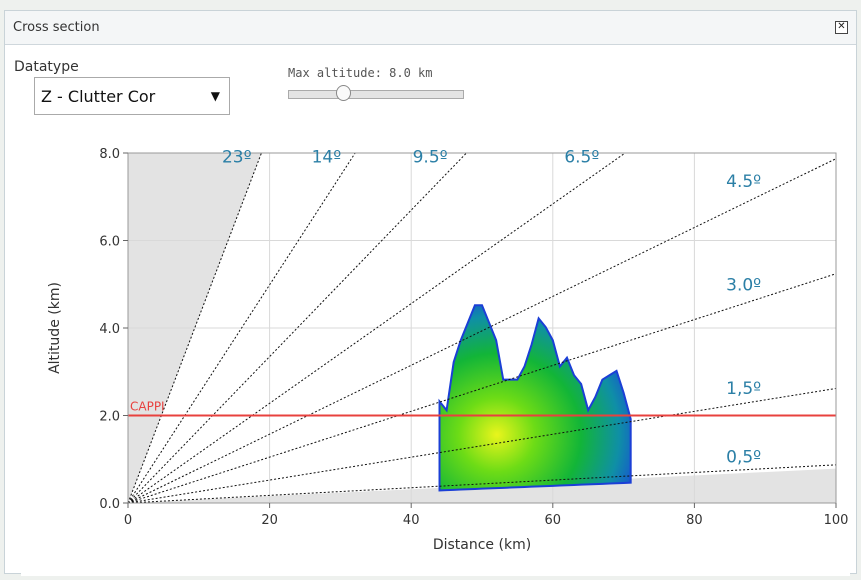  I want to click on max-altitude-label: Max altitude: 8.0 km, so click(360, 73).